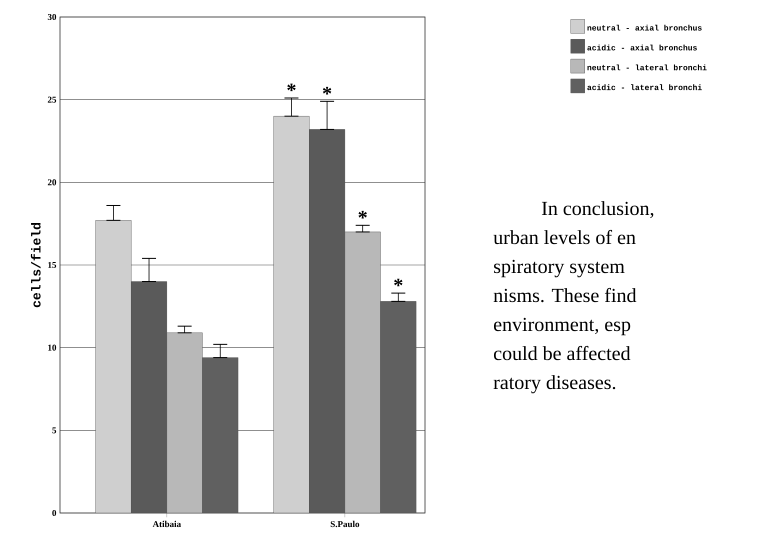  Describe the element at coordinates (562, 327) in the screenshot. I see `text: environment, esp` at that location.